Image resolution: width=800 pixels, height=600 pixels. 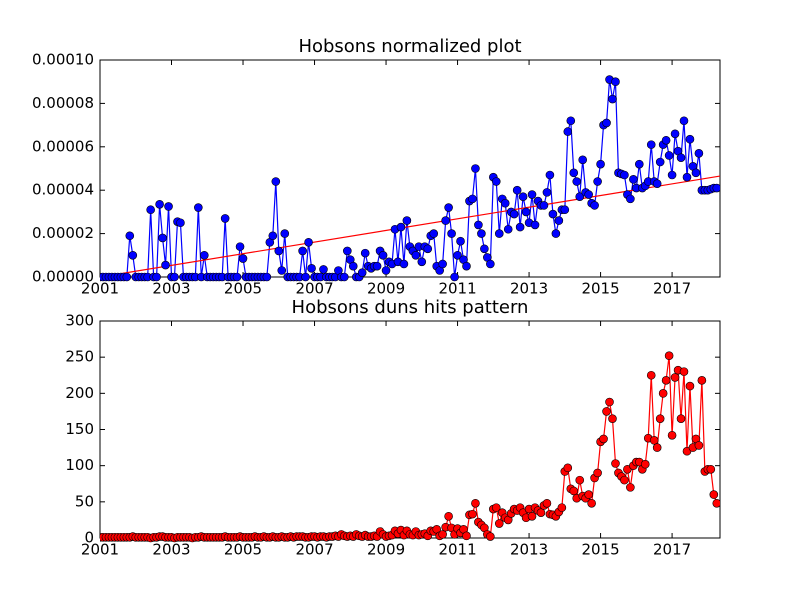 What do you see at coordinates (386, 289) in the screenshot?
I see `x-tick-label: 2009` at bounding box center [386, 289].